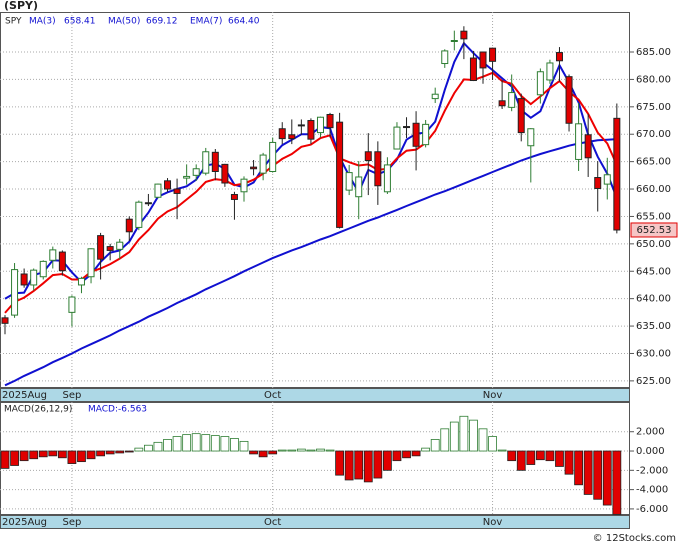  Describe the element at coordinates (493, 522) in the screenshot. I see `x-tick-label: Nov` at that location.